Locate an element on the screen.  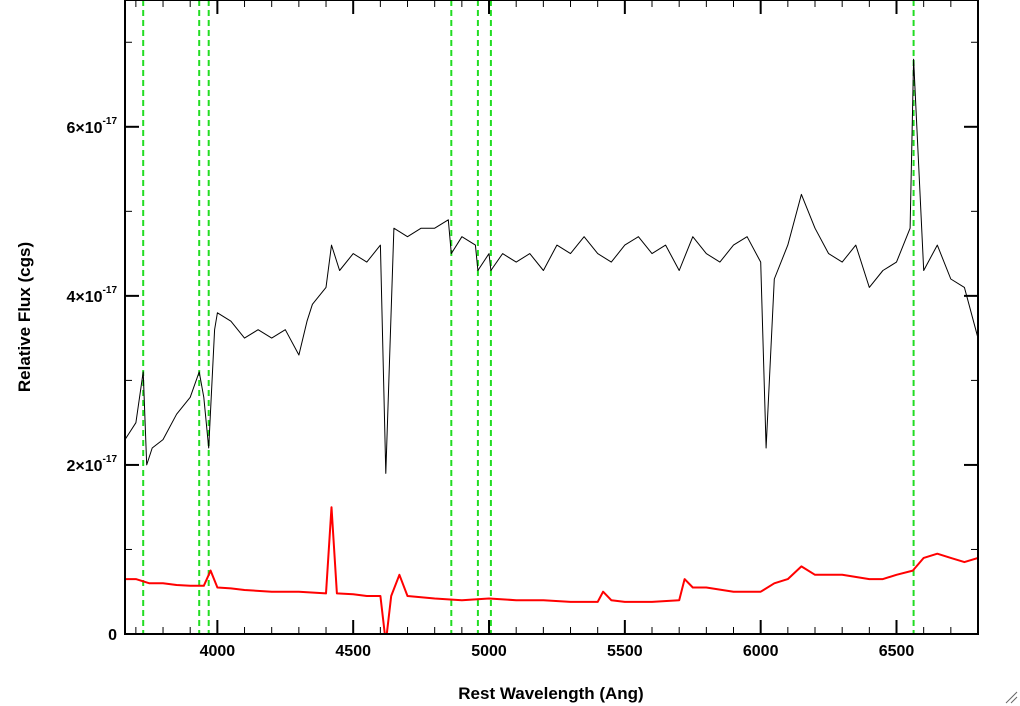
y-tick-label-2: 4×10⁻¹⁷ is located at coordinates (92, 295).